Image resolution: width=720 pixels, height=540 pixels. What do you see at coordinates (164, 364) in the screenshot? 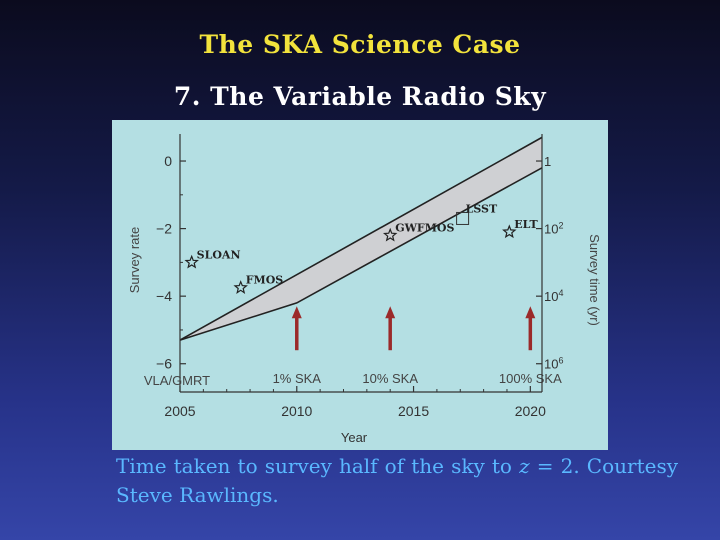
I see `y-tick-label: −6` at bounding box center [164, 364].